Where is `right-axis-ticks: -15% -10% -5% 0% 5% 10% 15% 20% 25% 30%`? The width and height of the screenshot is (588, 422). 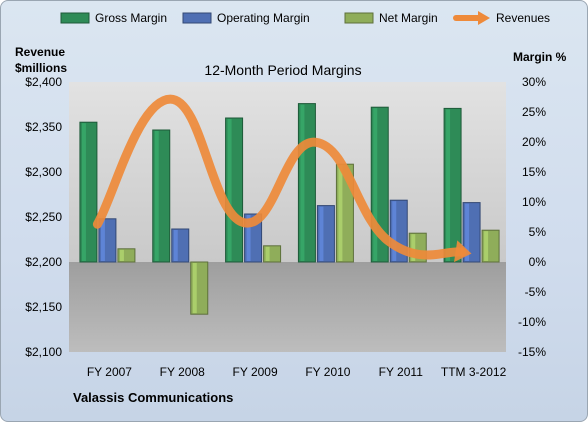 right-axis-ticks: -15% -10% -5% 0% 5% 10% 15% 20% 25% 30% is located at coordinates (532, 217).